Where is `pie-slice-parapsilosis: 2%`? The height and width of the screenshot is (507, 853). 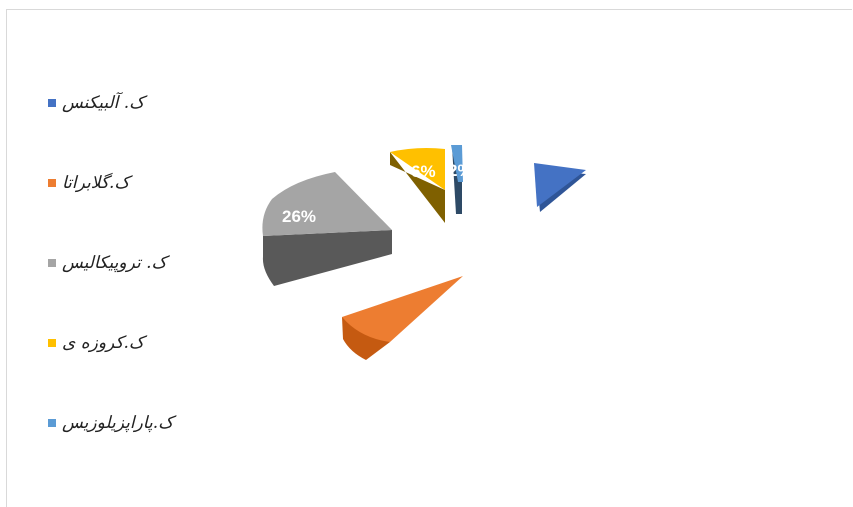
pie-slice-parapsilosis: 2% is located at coordinates (460, 179).